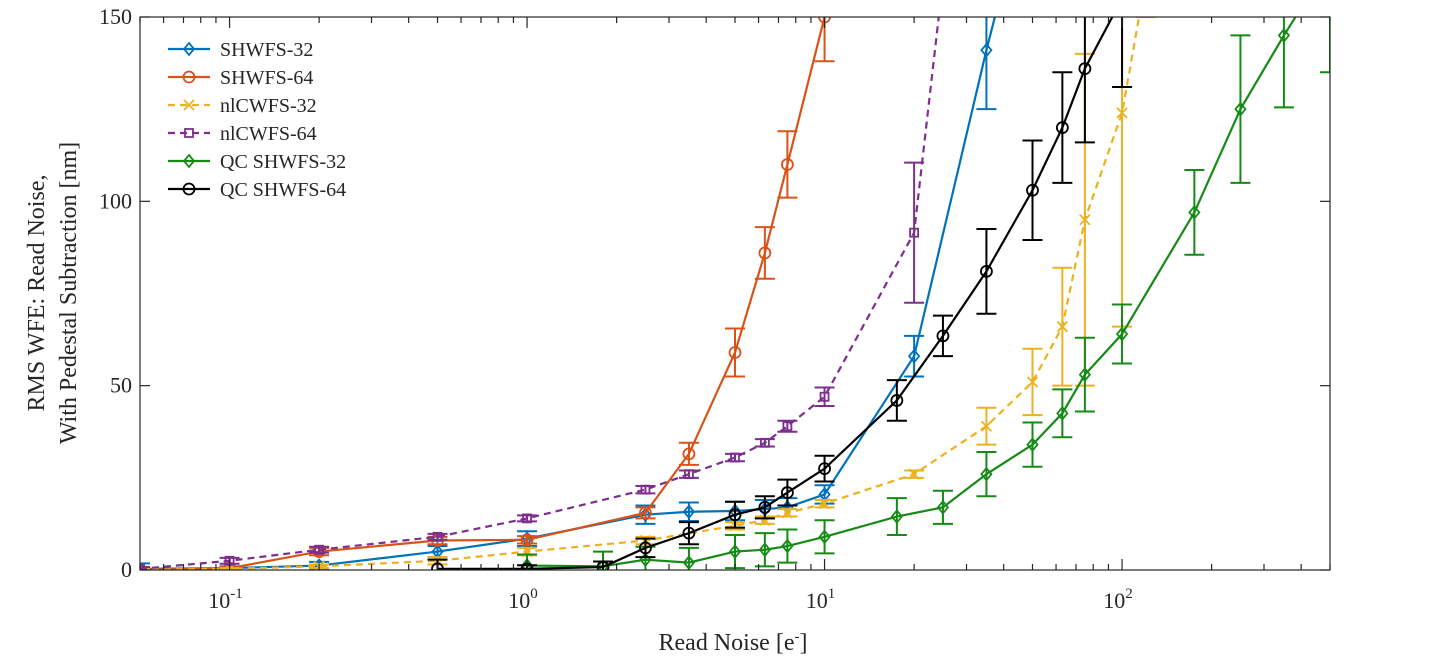  Describe the element at coordinates (523, 599) in the screenshot. I see `x-tick-label-0: 10⁰` at that location.